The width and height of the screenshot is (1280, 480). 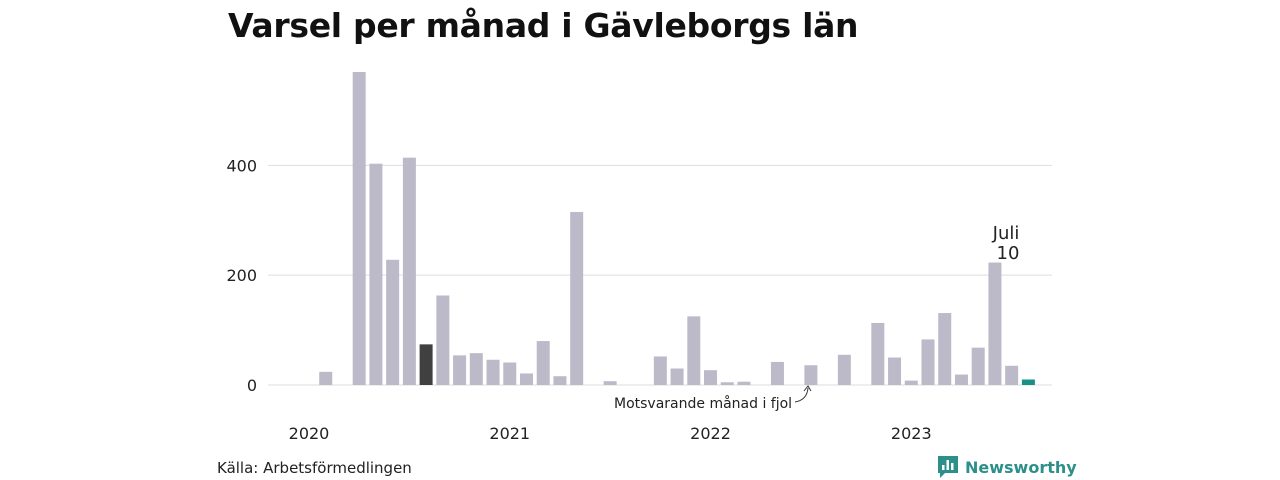 I want to click on last-year-annotation: Motsvarande månad i fjol, so click(x=703, y=403).